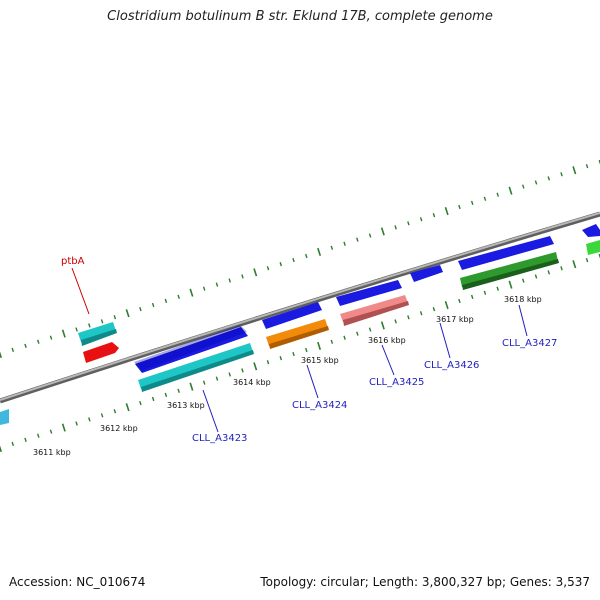 The width and height of the screenshot is (600, 600). I want to click on gene-label-cll-a3425: CLL_A3425, so click(396, 382).